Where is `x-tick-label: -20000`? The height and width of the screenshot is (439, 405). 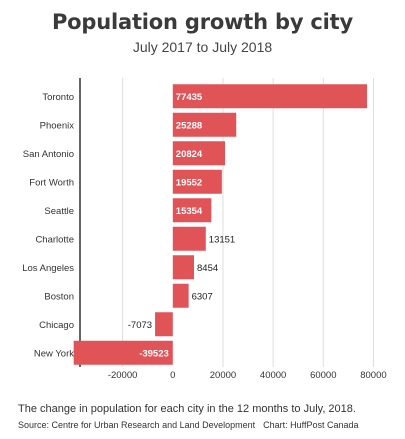
x-tick-label: -20000 is located at coordinates (123, 375).